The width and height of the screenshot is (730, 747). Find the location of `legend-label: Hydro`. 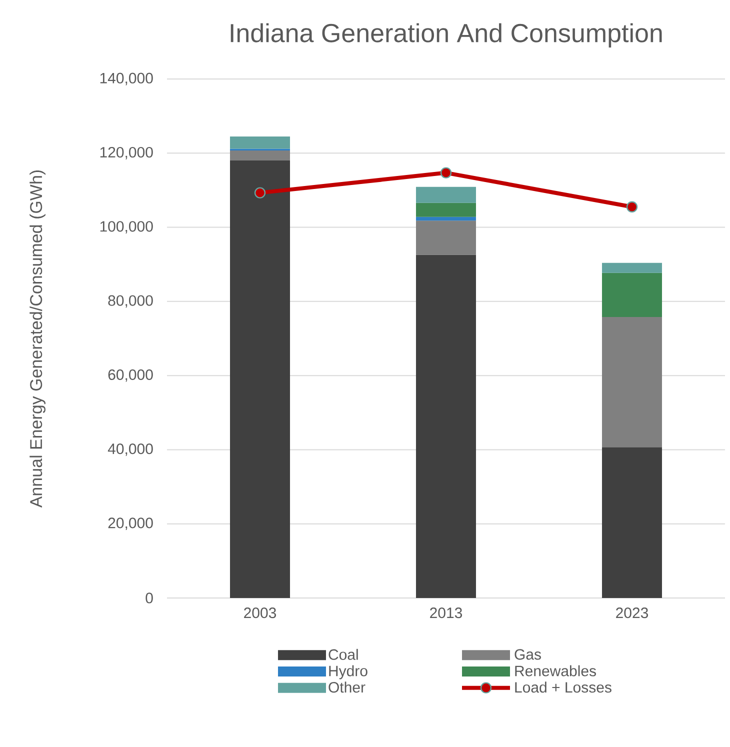

legend-label: Hydro is located at coordinates (348, 672).